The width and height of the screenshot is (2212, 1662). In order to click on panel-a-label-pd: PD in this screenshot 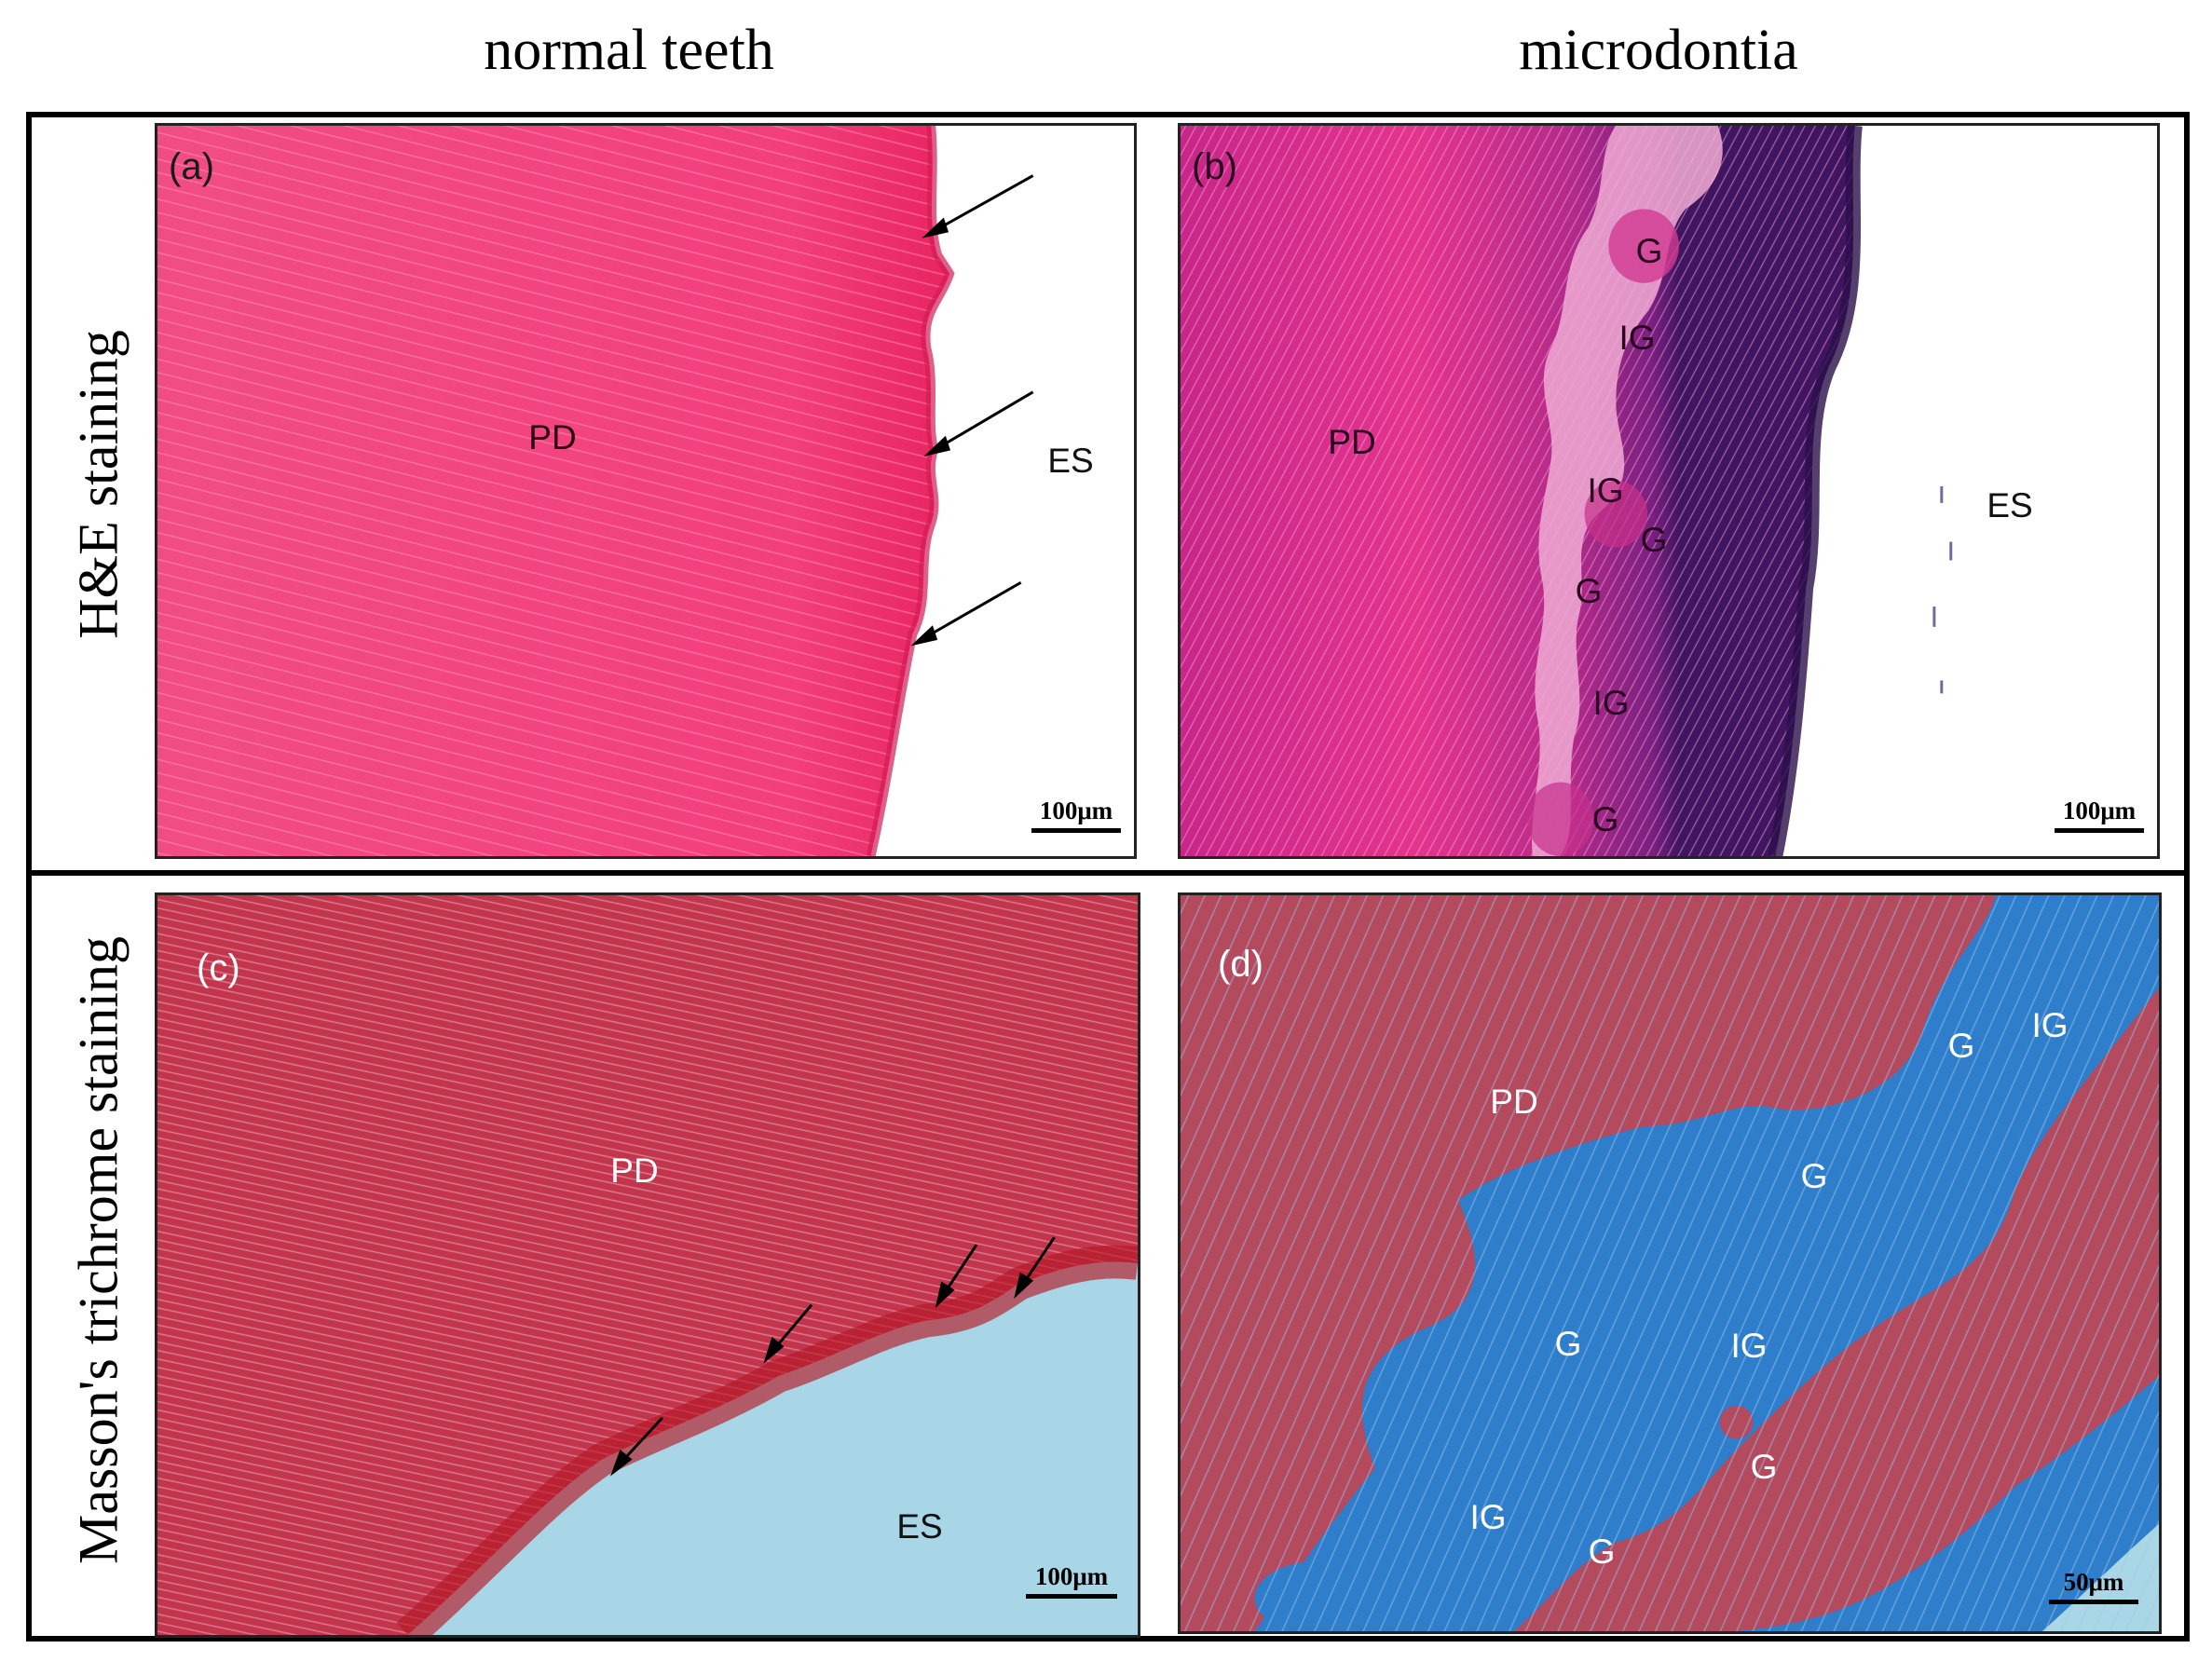, I will do `click(552, 437)`.